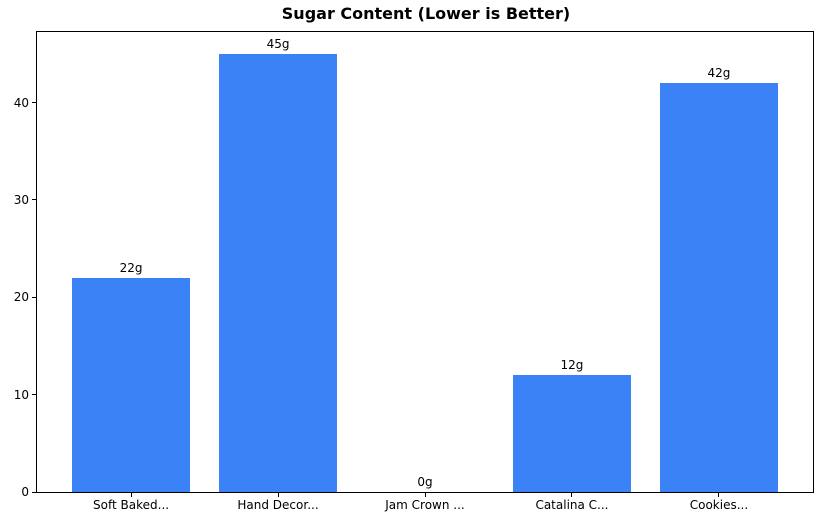 This screenshot has width=822, height=528. I want to click on y-tick-label: 40, so click(21, 102).